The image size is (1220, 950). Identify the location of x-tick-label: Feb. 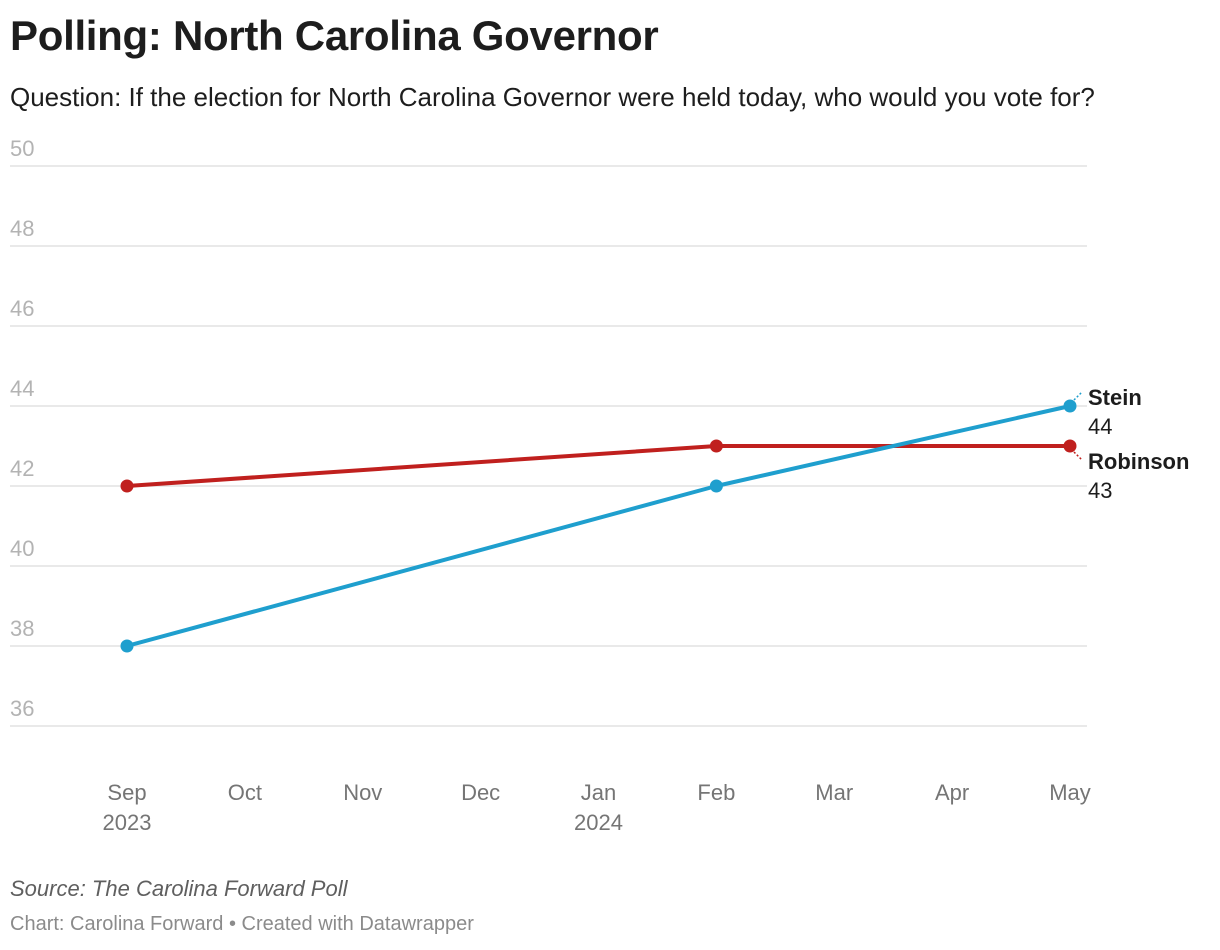
(716, 792).